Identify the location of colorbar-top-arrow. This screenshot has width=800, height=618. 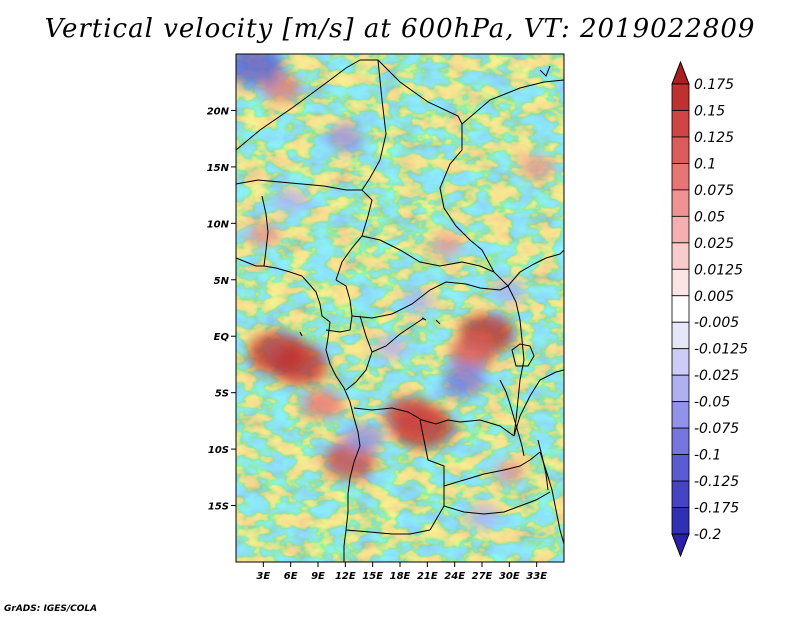
(680, 72).